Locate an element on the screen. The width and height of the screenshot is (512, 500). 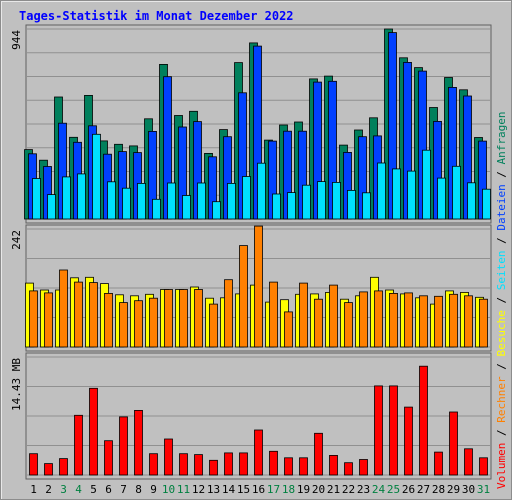
x-tick-label-day-4: 4 is located at coordinates (78, 489).